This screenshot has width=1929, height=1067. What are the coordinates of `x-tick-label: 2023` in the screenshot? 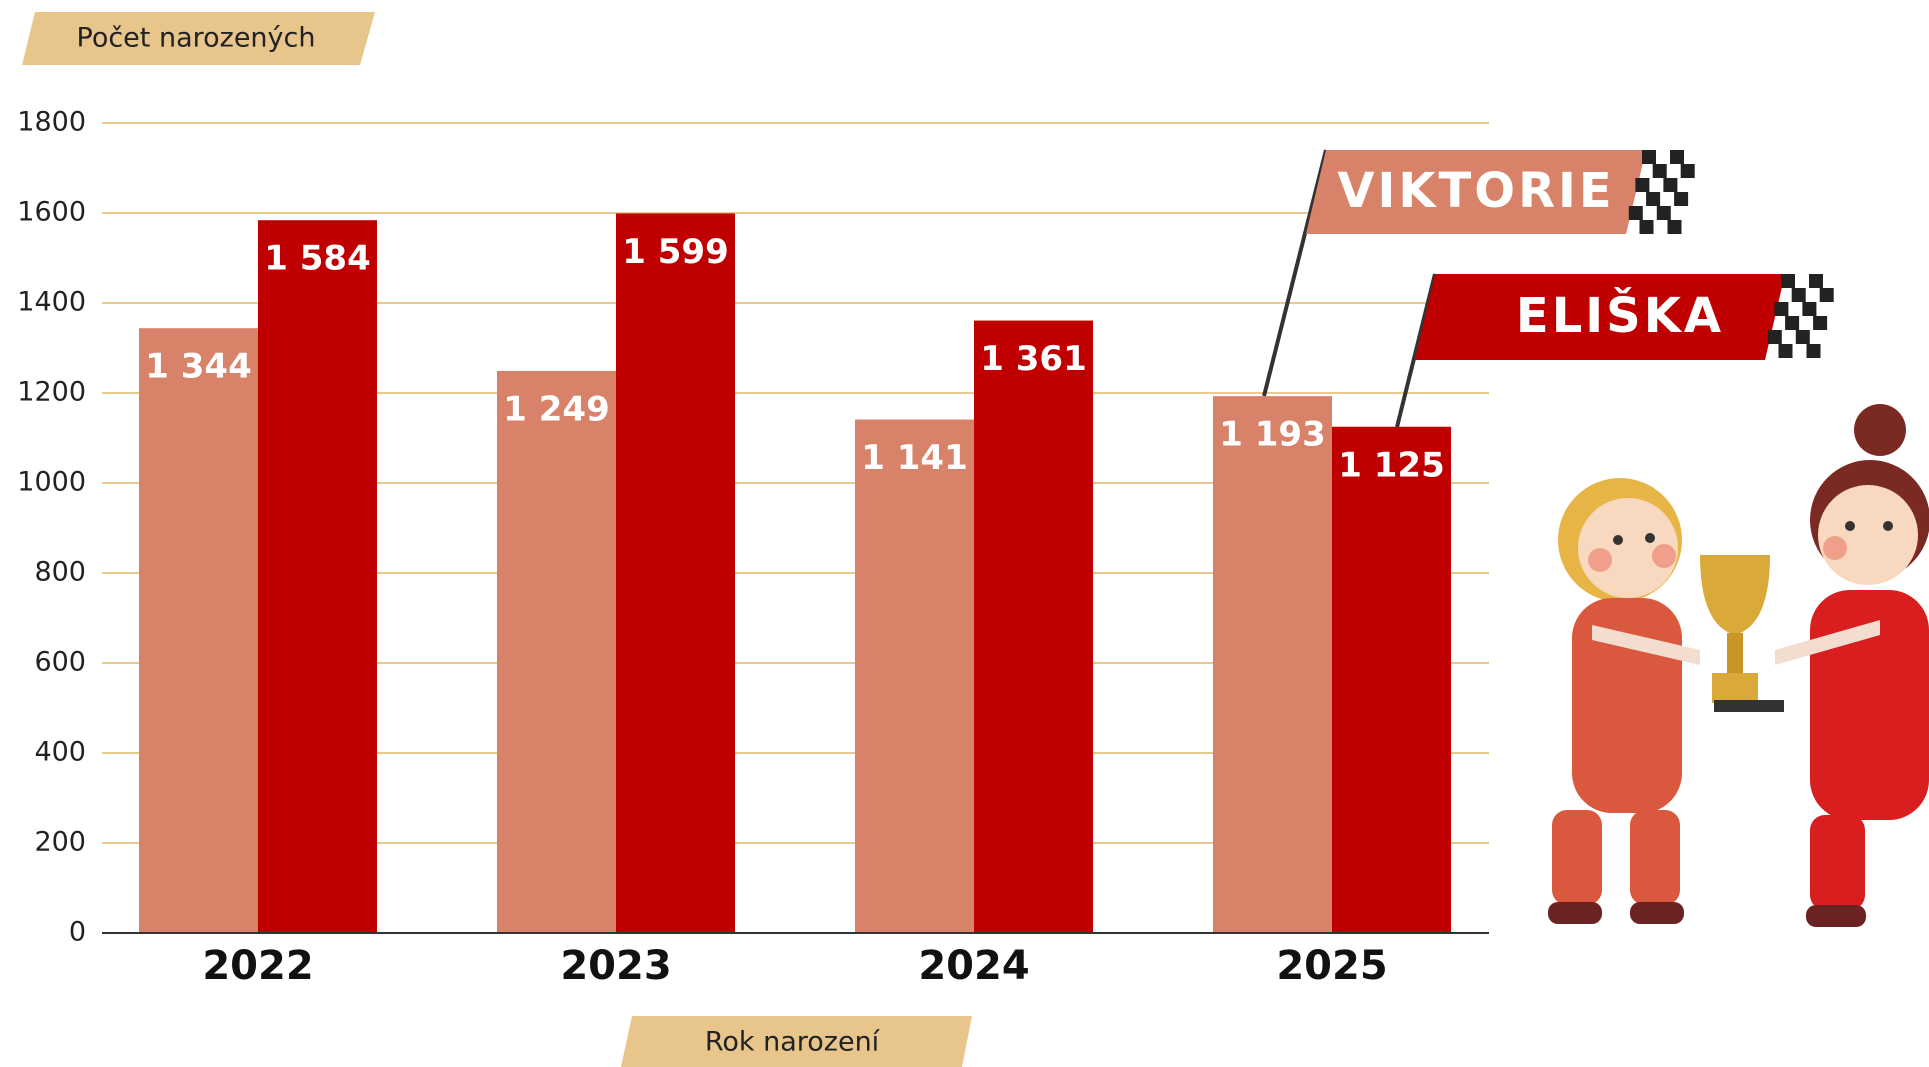 It's located at (615, 966).